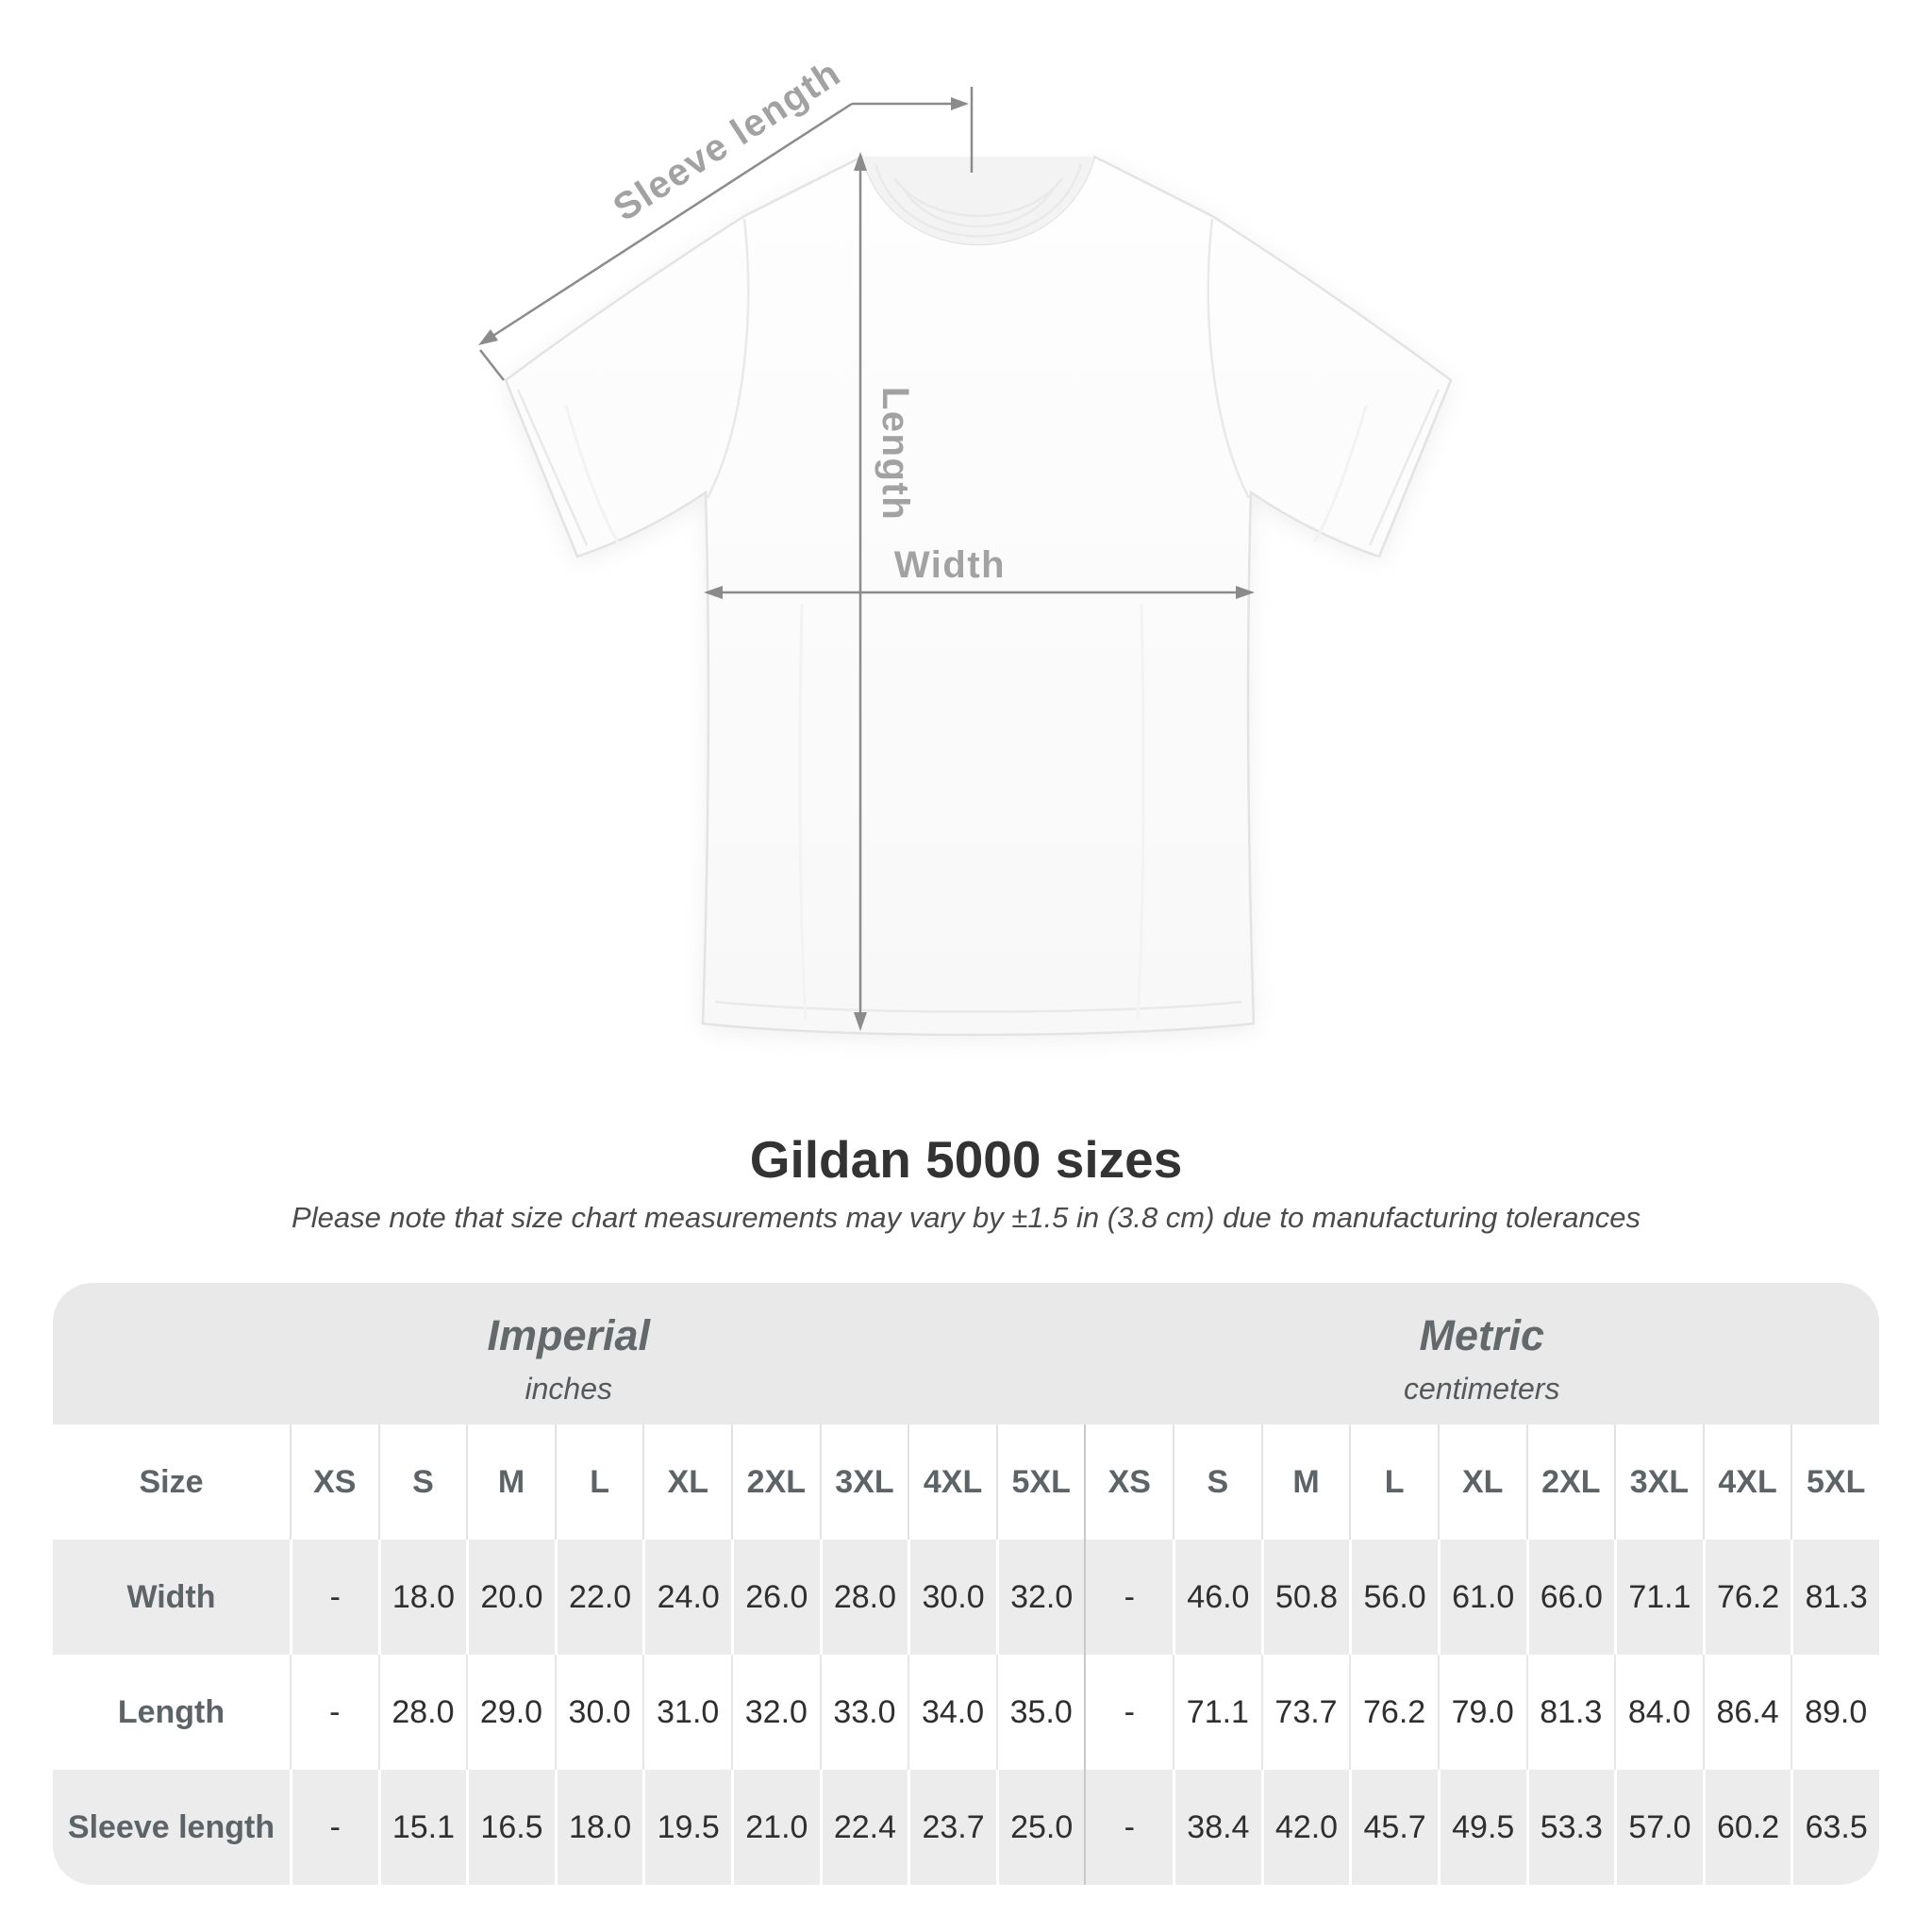  What do you see at coordinates (861, 161) in the screenshot?
I see `up-arrowhead-icon` at bounding box center [861, 161].